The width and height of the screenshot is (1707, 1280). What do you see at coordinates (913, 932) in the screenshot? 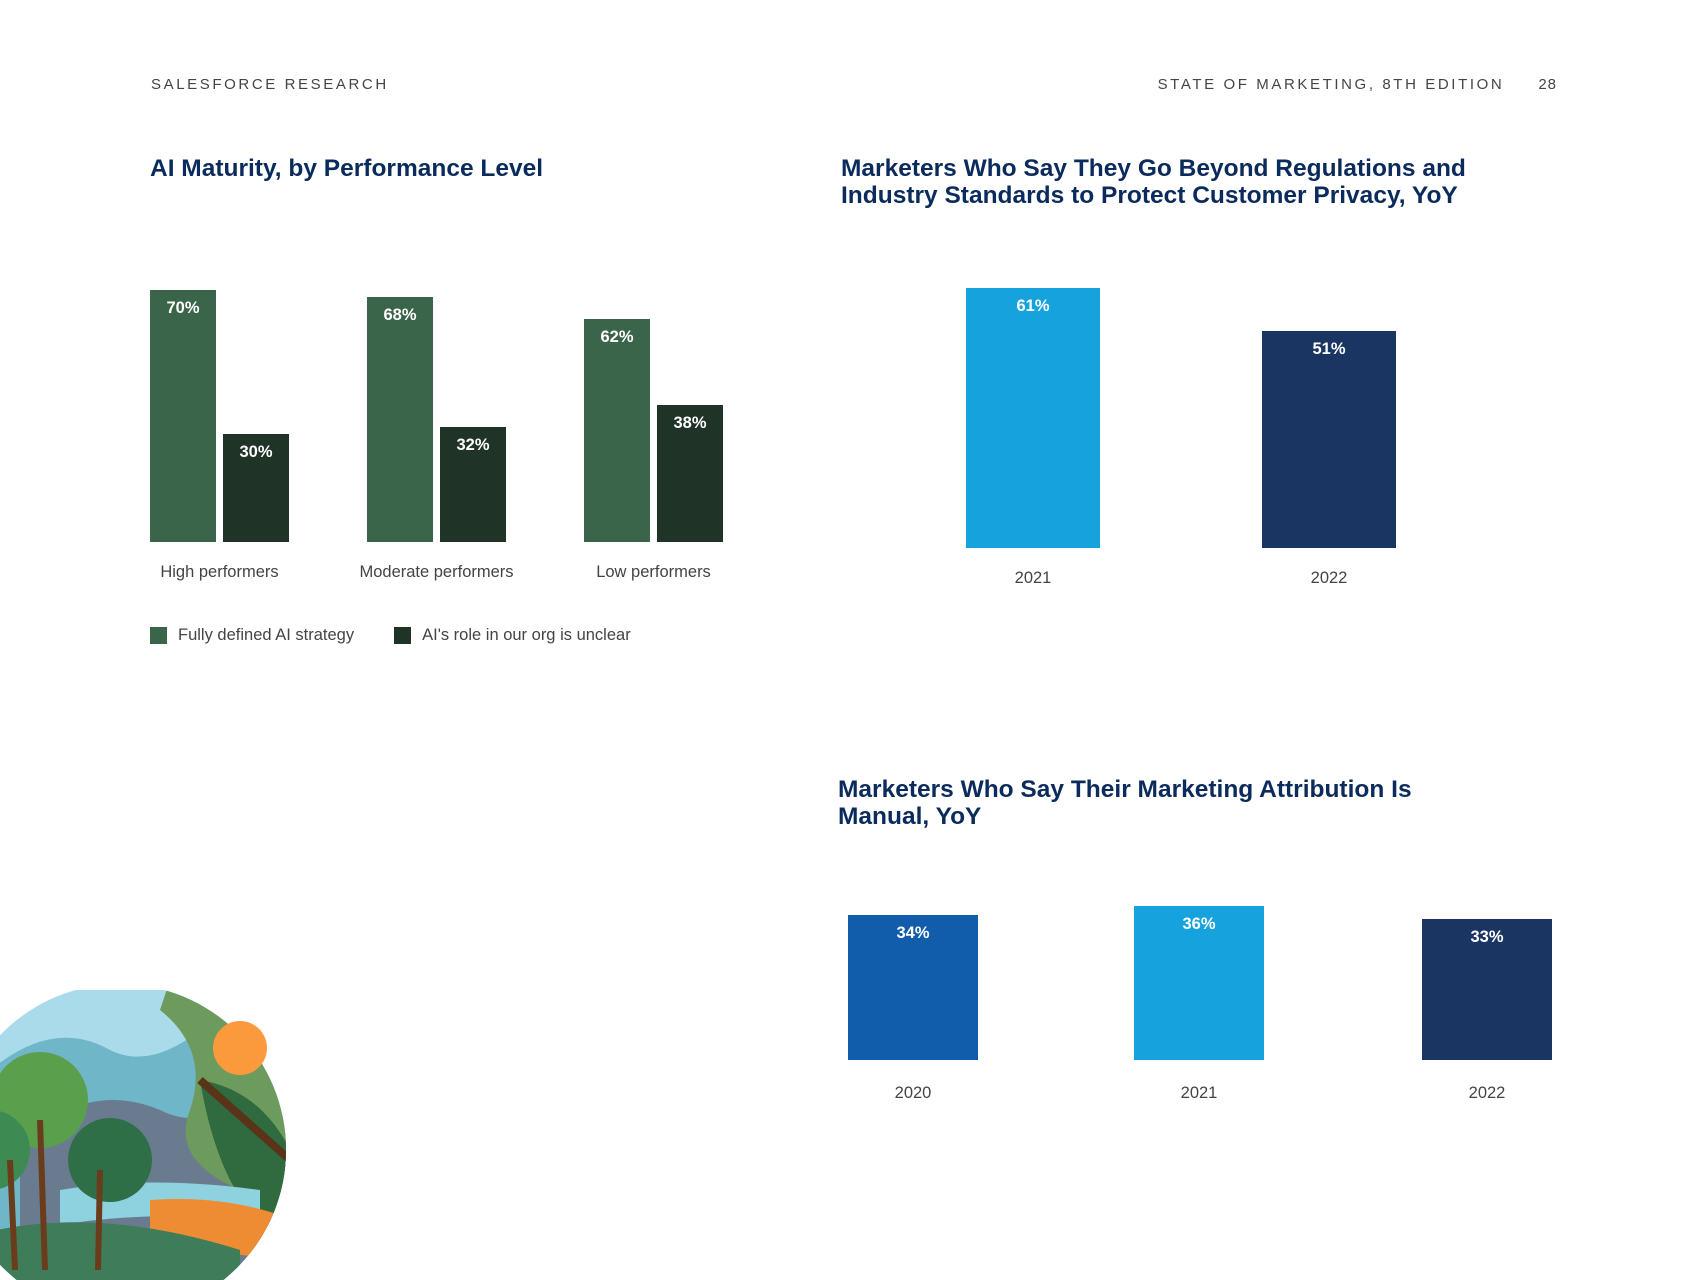
I see `chart3-data-label: 34%` at bounding box center [913, 932].